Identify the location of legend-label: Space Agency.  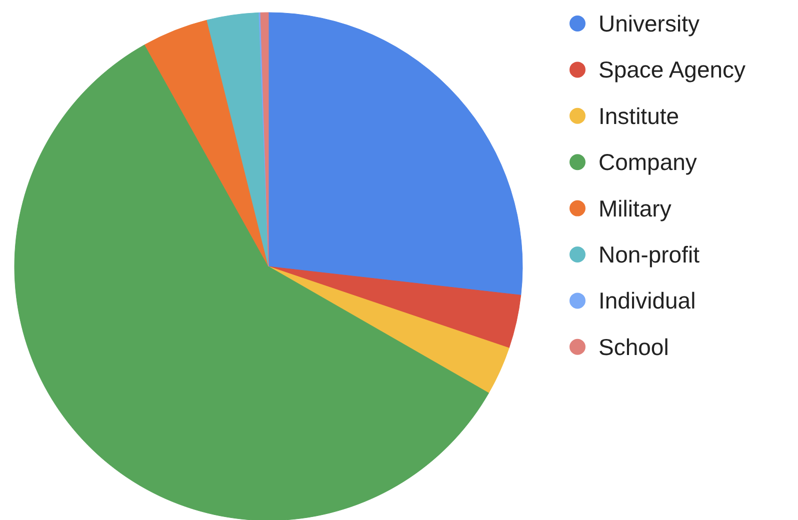
(672, 69).